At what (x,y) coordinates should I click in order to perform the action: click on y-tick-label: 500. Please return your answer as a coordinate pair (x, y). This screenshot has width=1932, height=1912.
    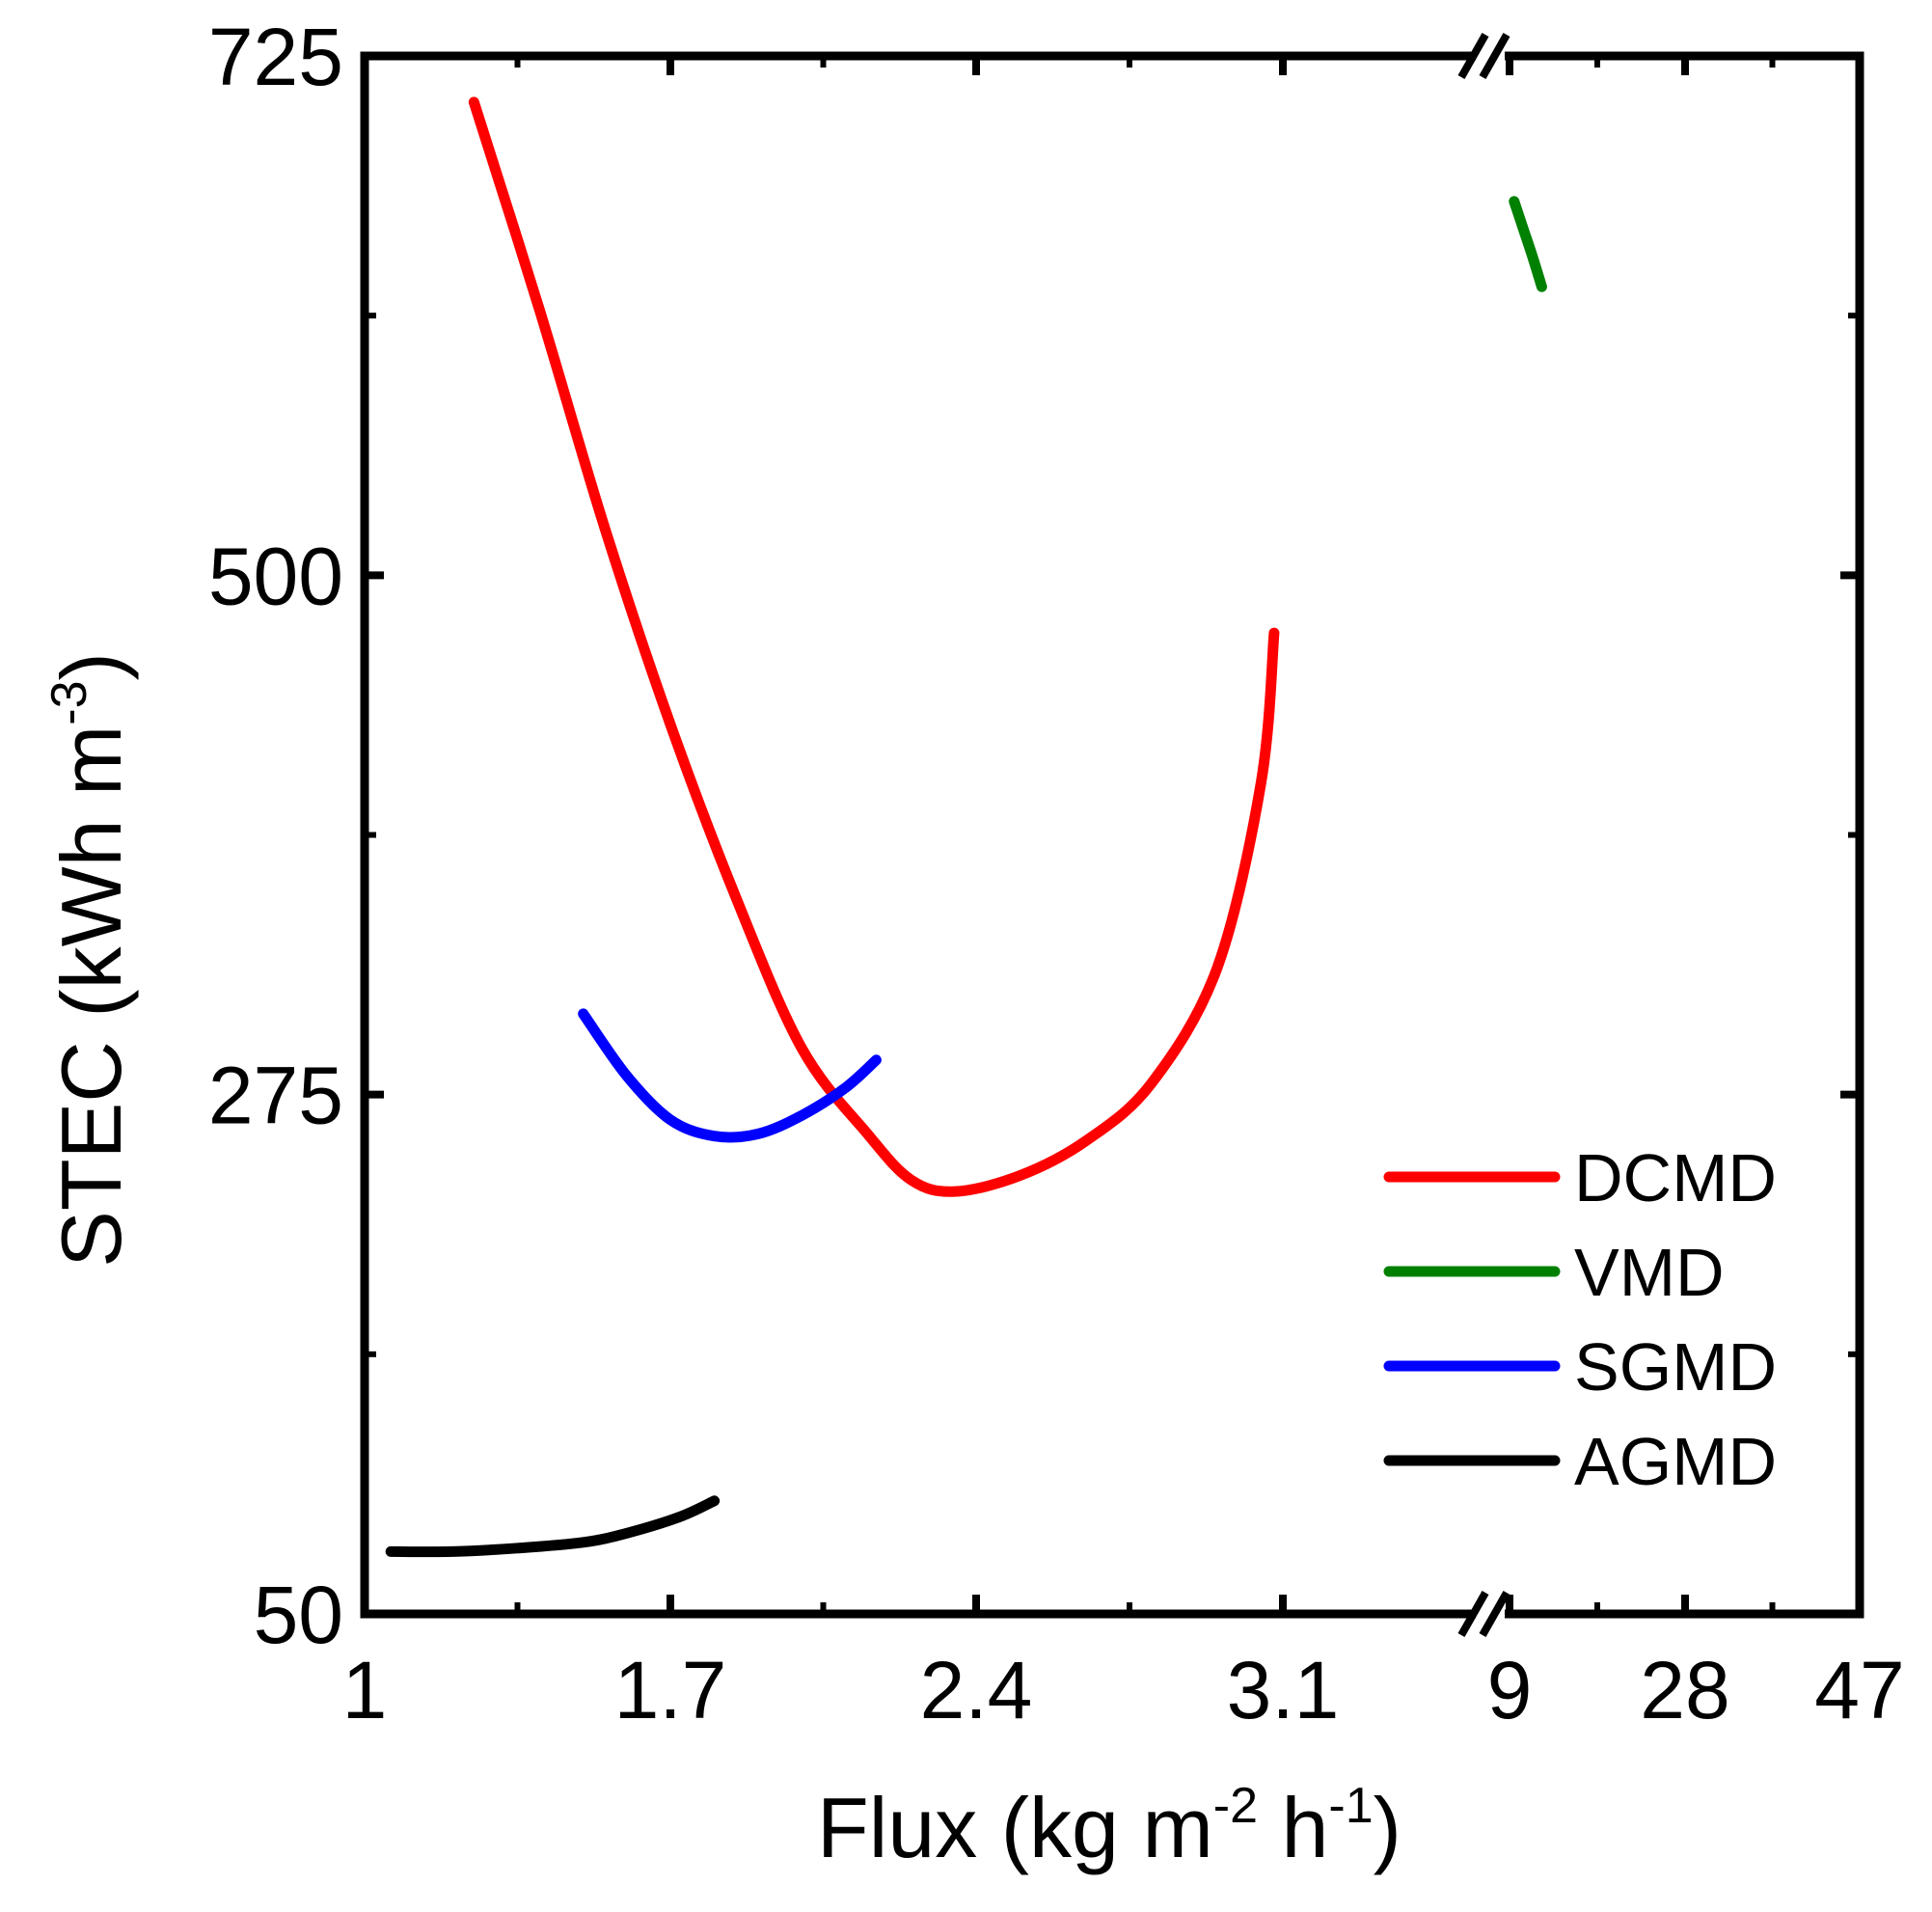
    Looking at the image, I should click on (275, 576).